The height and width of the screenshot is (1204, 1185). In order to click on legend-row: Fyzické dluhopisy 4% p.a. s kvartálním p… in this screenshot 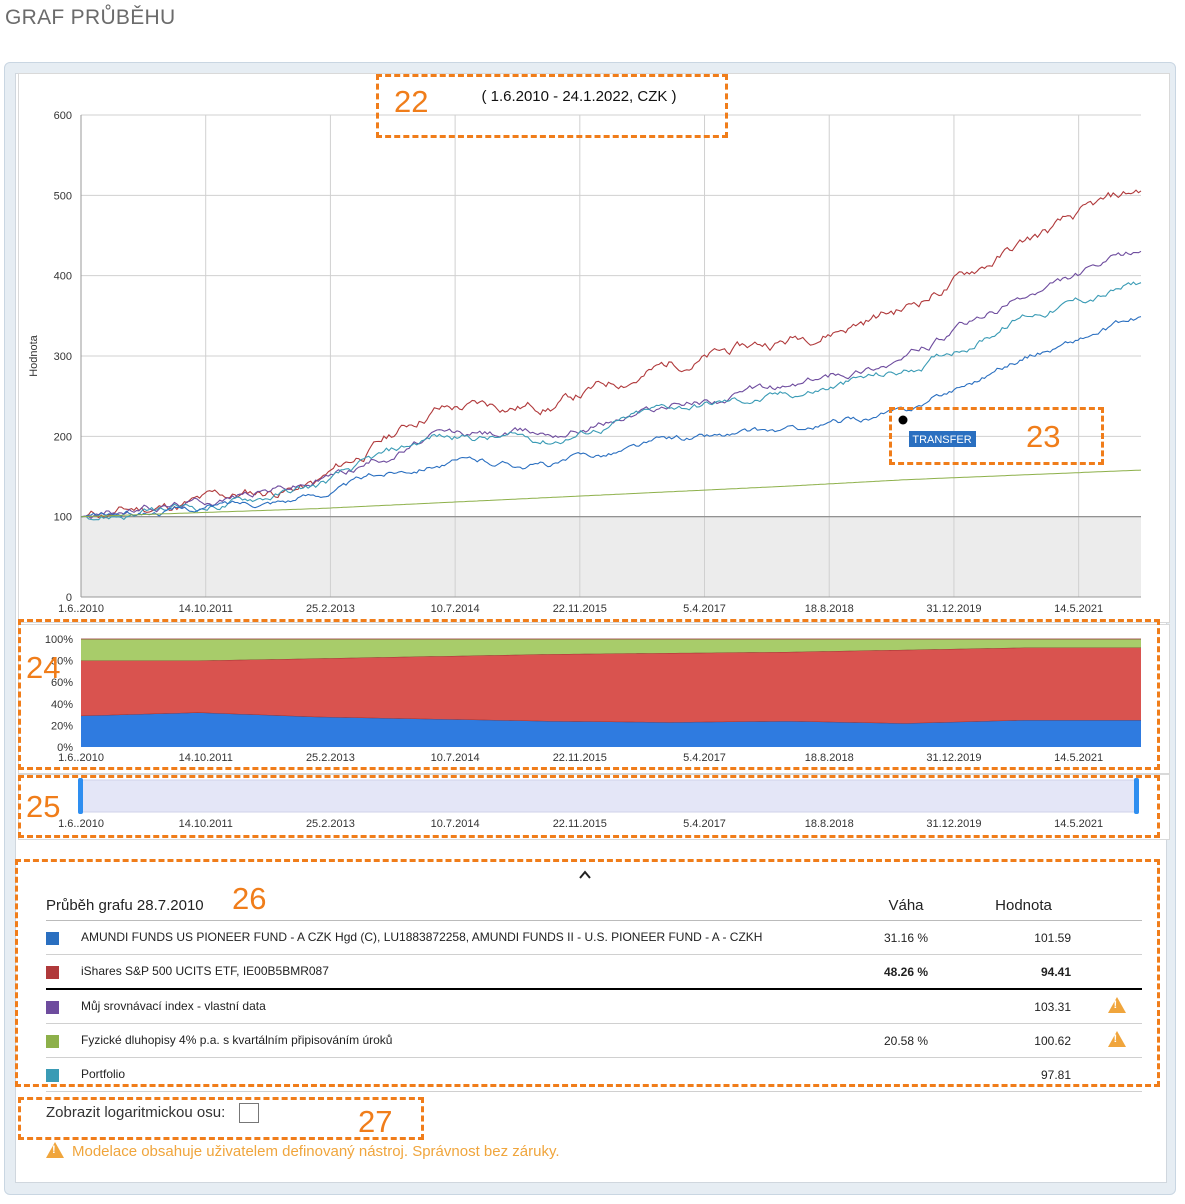, I will do `click(594, 1040)`.